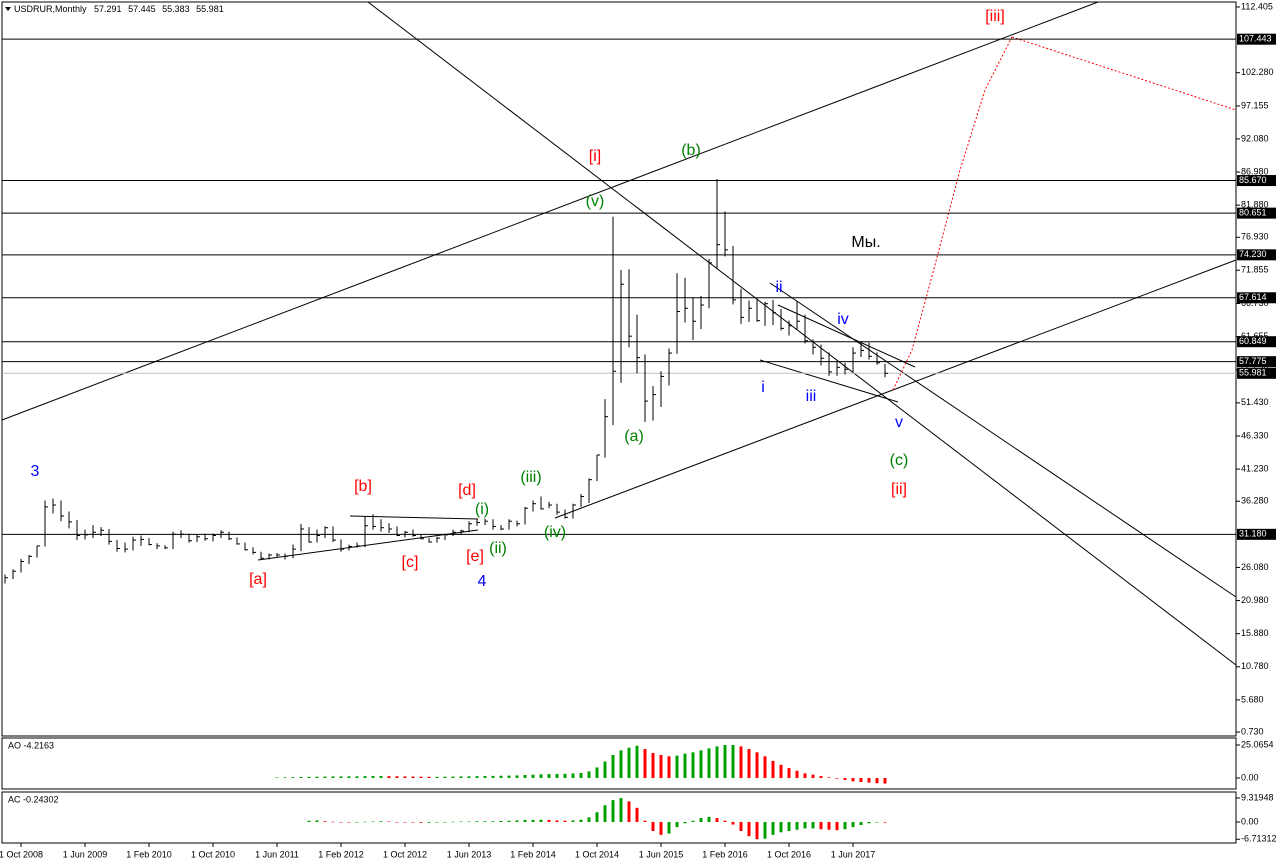 The width and height of the screenshot is (1276, 866). I want to click on wave-label: [ii], so click(899, 489).